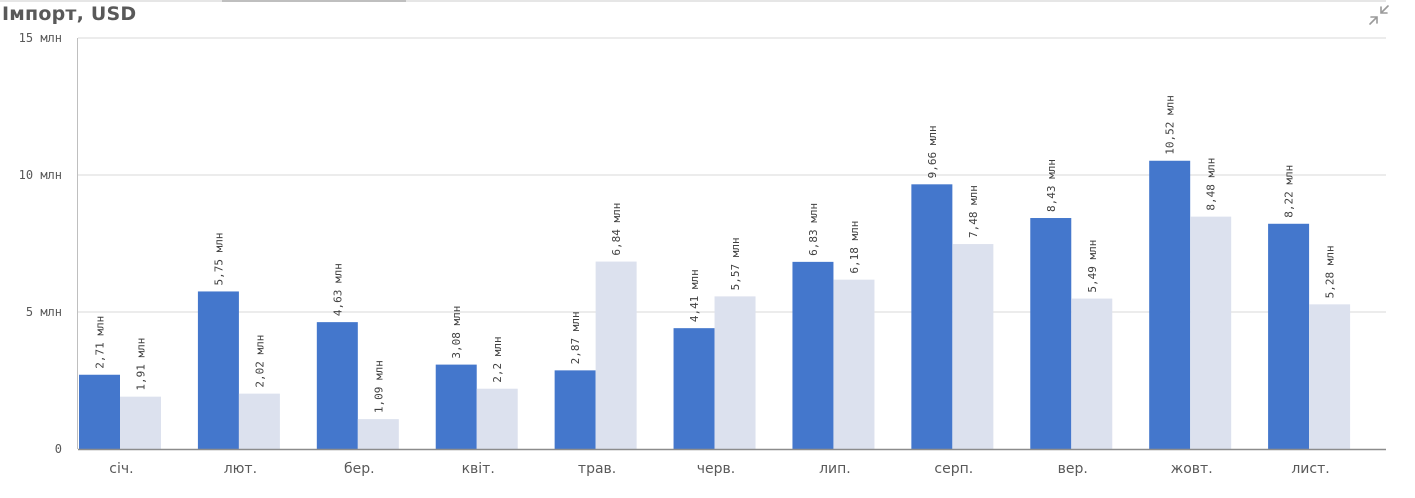 Image resolution: width=1415 pixels, height=498 pixels. I want to click on x-tick-label: бер., so click(359, 469).